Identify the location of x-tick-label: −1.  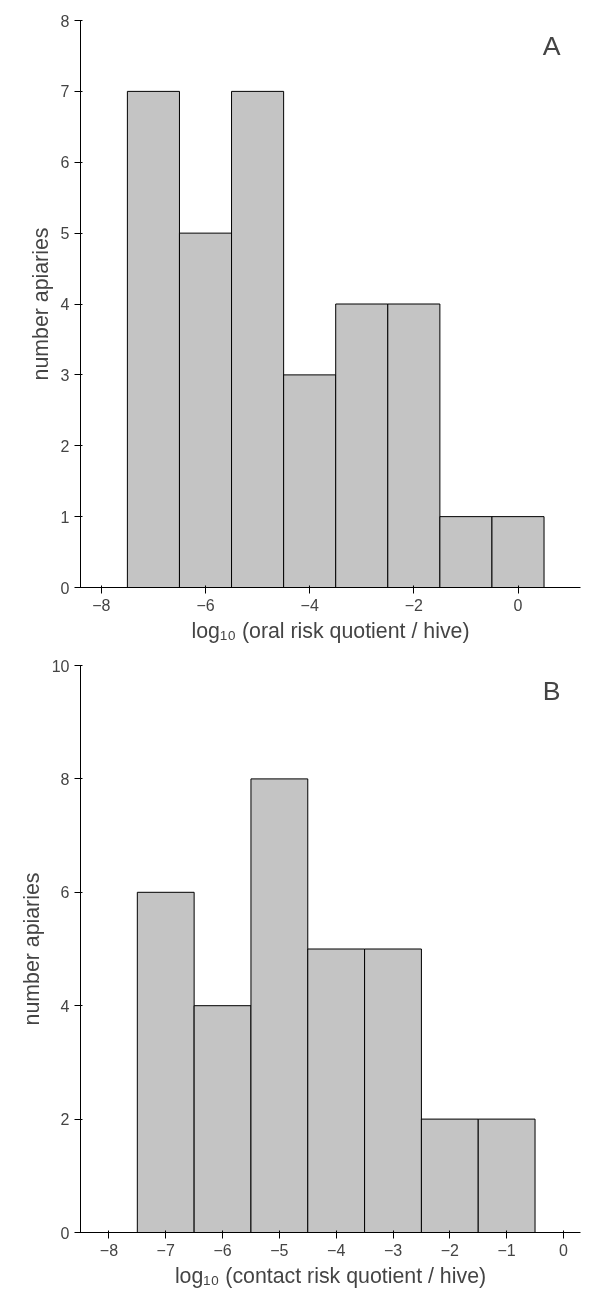
(506, 1250).